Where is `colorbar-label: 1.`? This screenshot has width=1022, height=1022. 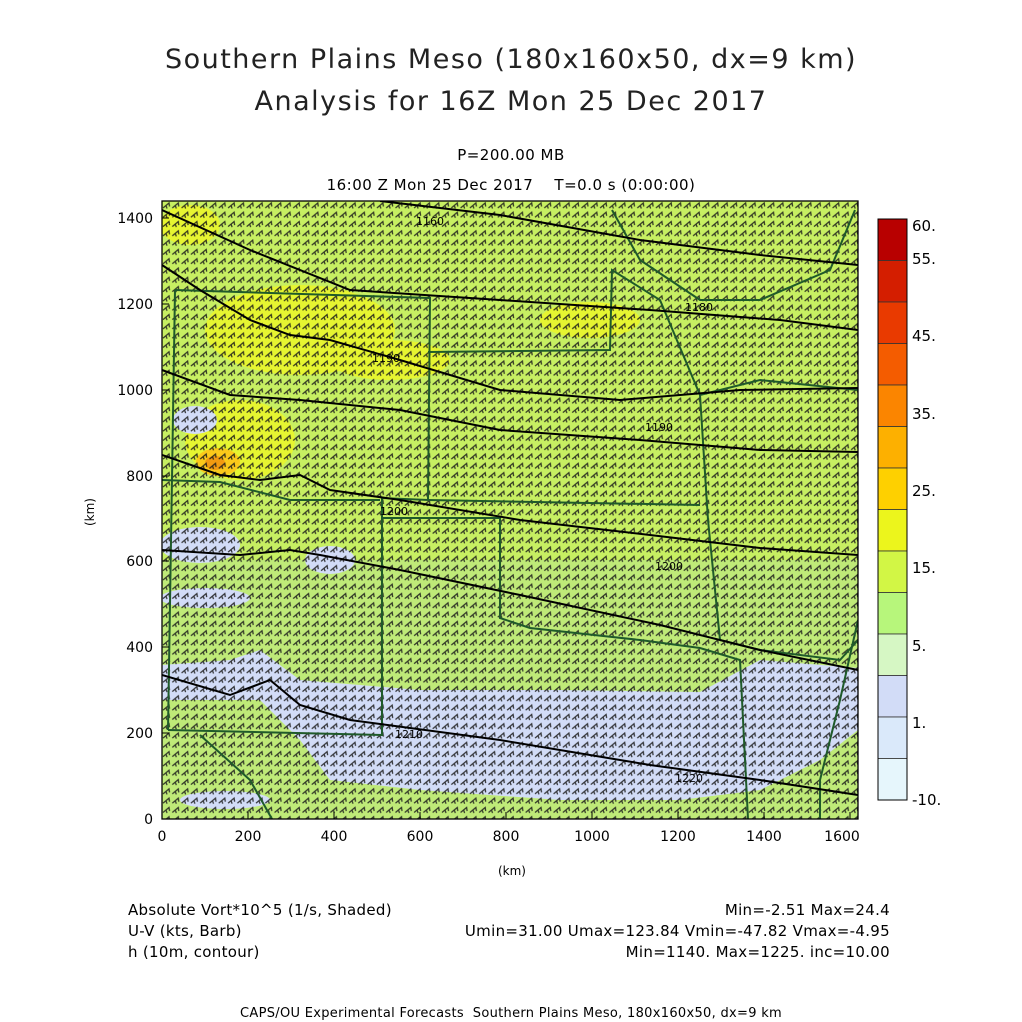
colorbar-label: 1. is located at coordinates (919, 723).